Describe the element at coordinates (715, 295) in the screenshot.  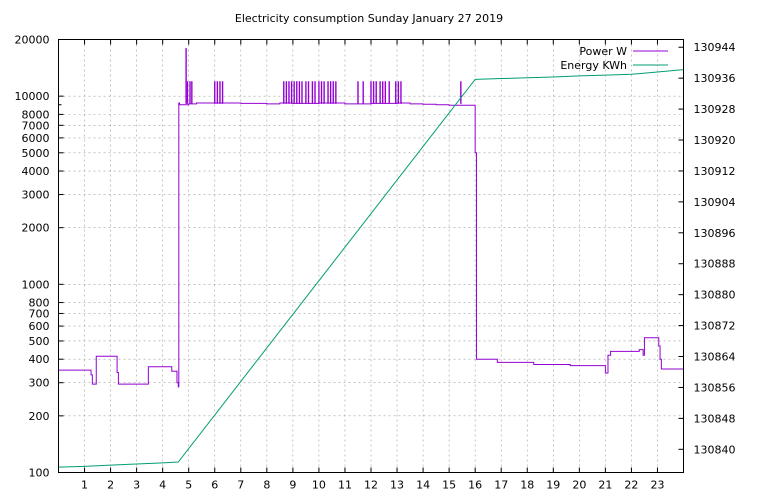
I see `y-right-tick-label: 130880` at that location.